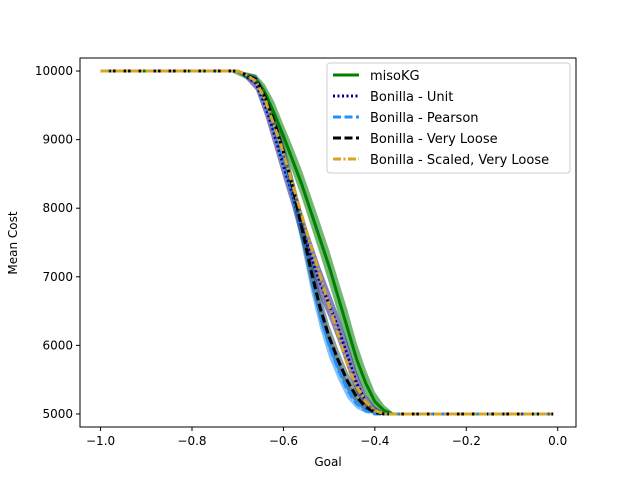  Describe the element at coordinates (326, 437) in the screenshot. I see `x-axis-ticks: −1.0 −0.8 −0.6 −0.4 −0.2 0.0` at that location.